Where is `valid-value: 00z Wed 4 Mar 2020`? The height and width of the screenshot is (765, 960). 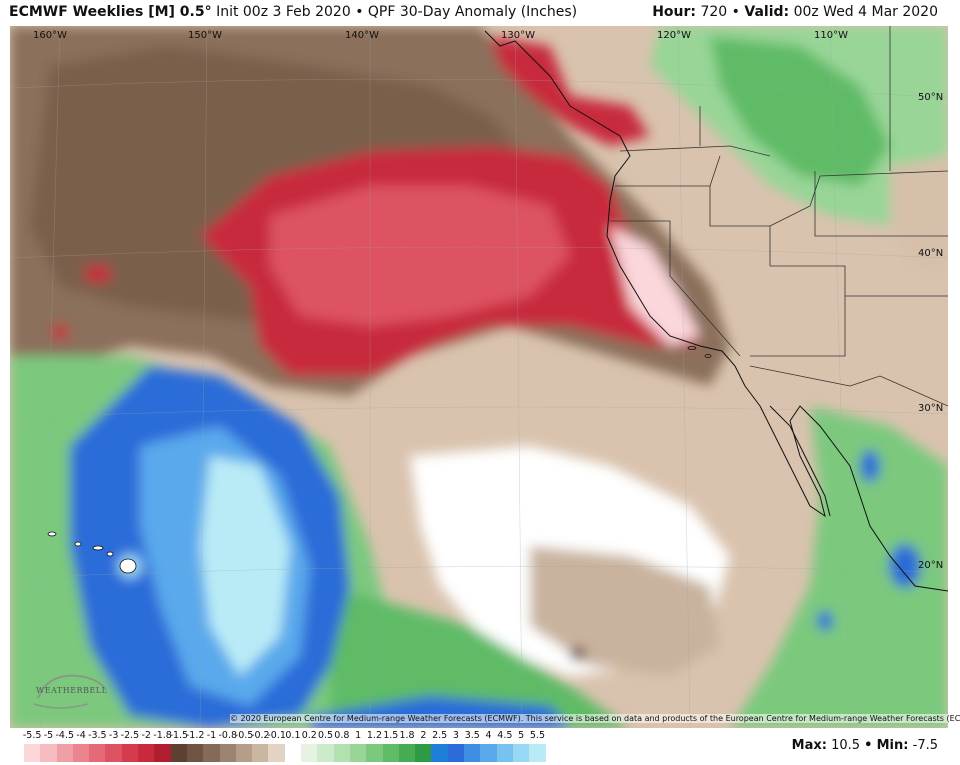
valid-value: 00z Wed 4 Mar 2020 is located at coordinates (865, 12).